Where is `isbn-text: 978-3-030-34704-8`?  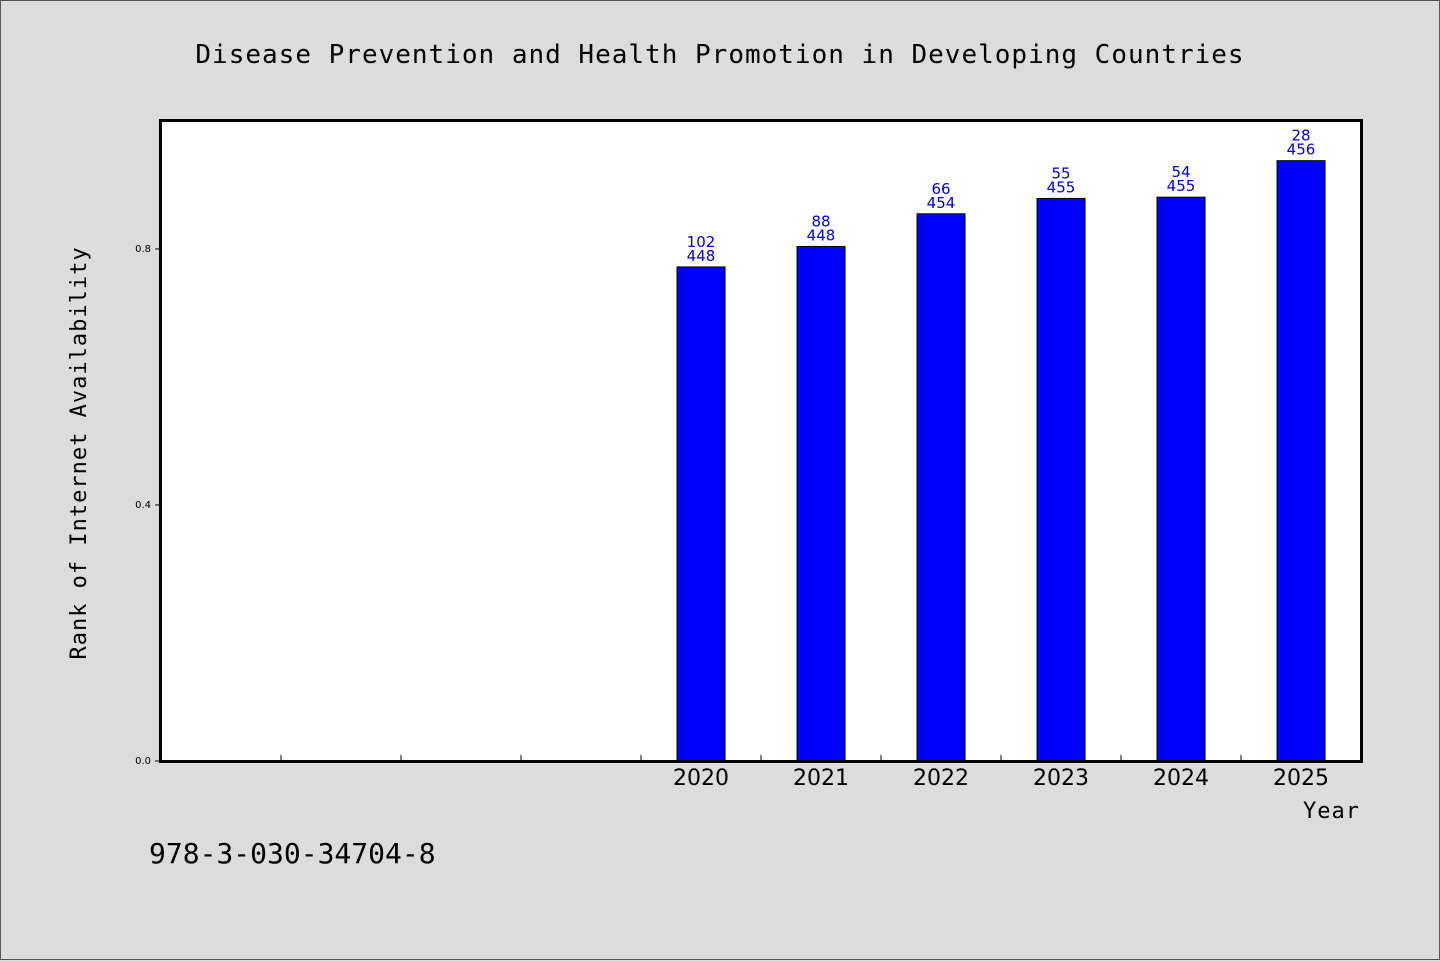 isbn-text: 978-3-030-34704-8 is located at coordinates (292, 853).